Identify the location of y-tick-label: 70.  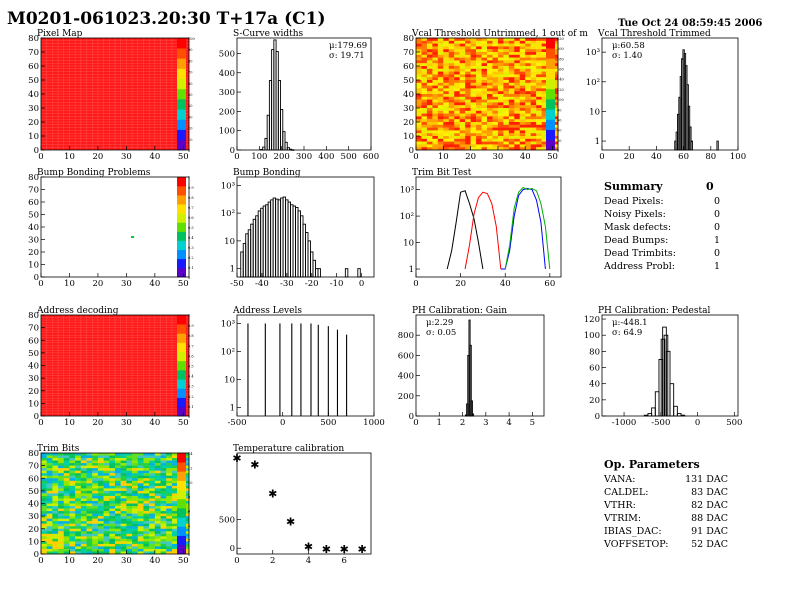
(33, 467).